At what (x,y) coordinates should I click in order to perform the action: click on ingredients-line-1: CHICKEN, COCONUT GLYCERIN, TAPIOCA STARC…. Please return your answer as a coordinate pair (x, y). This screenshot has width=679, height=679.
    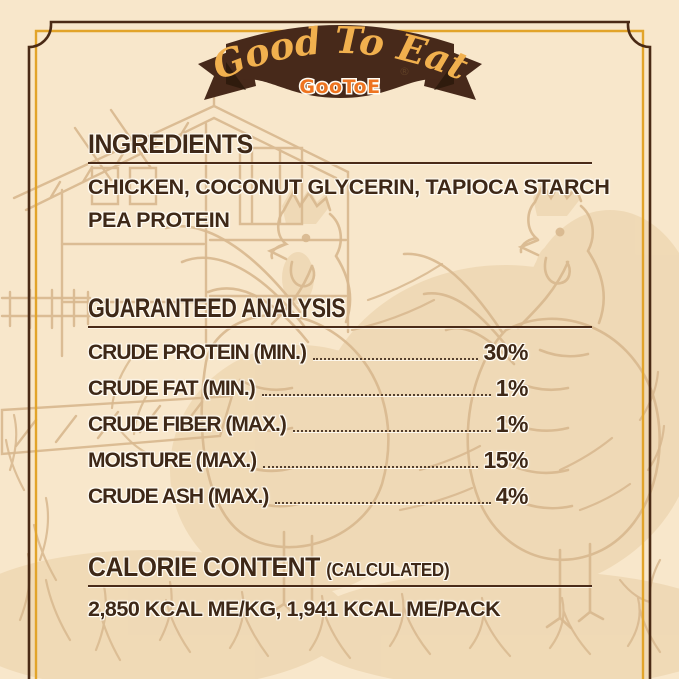
    Looking at the image, I should click on (349, 187).